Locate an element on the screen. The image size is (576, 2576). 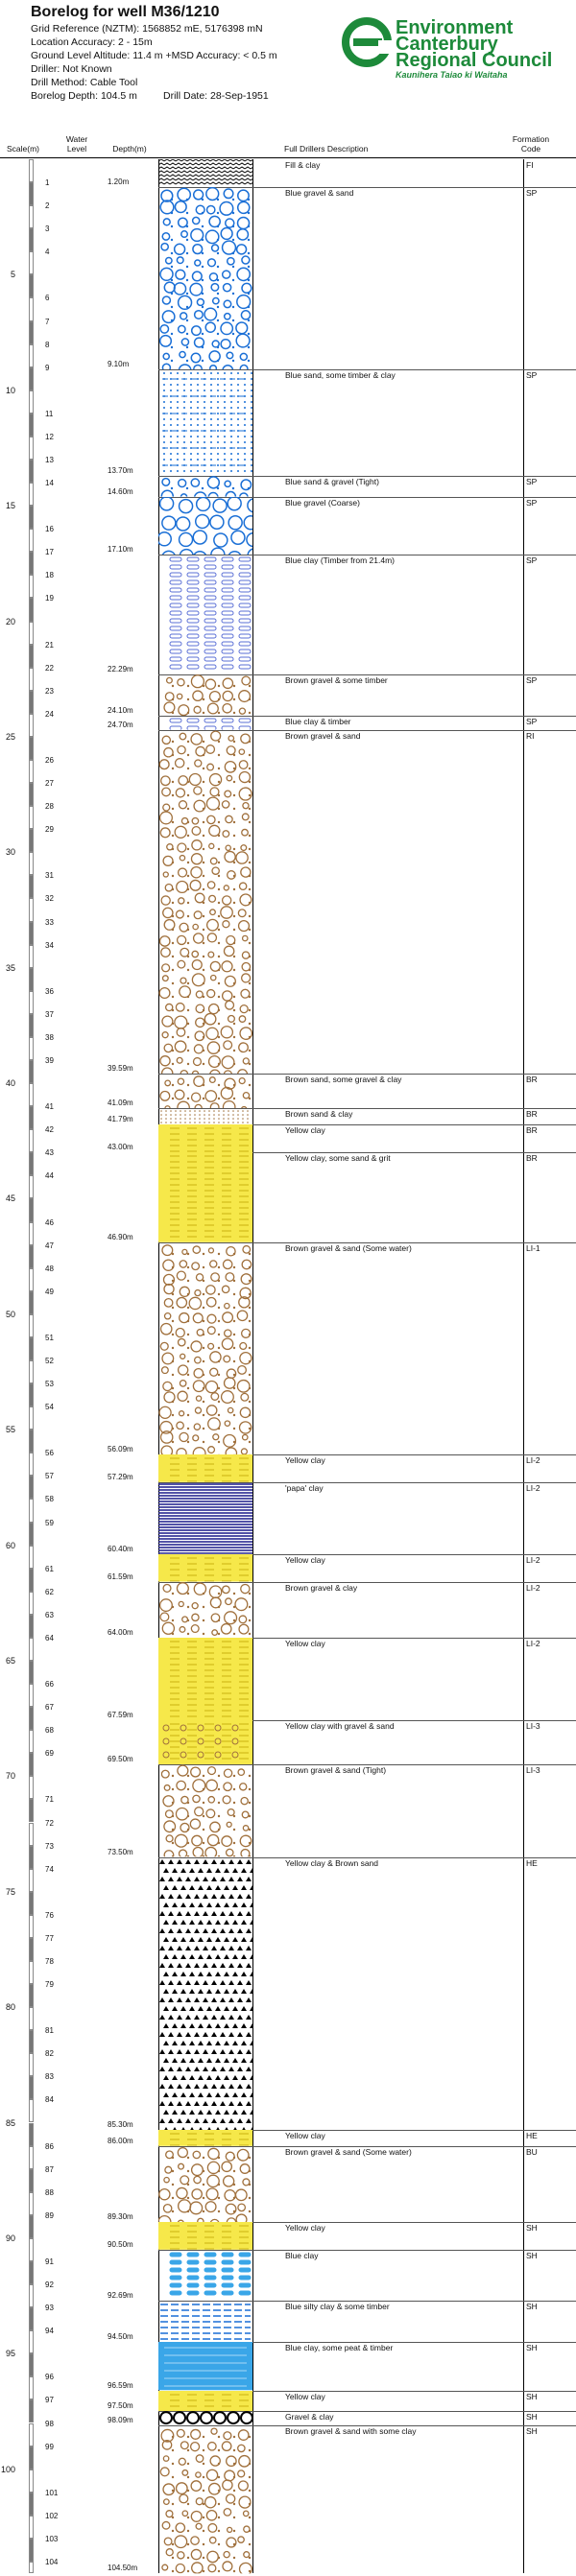
layer-description: Fill & clay is located at coordinates (303, 165).